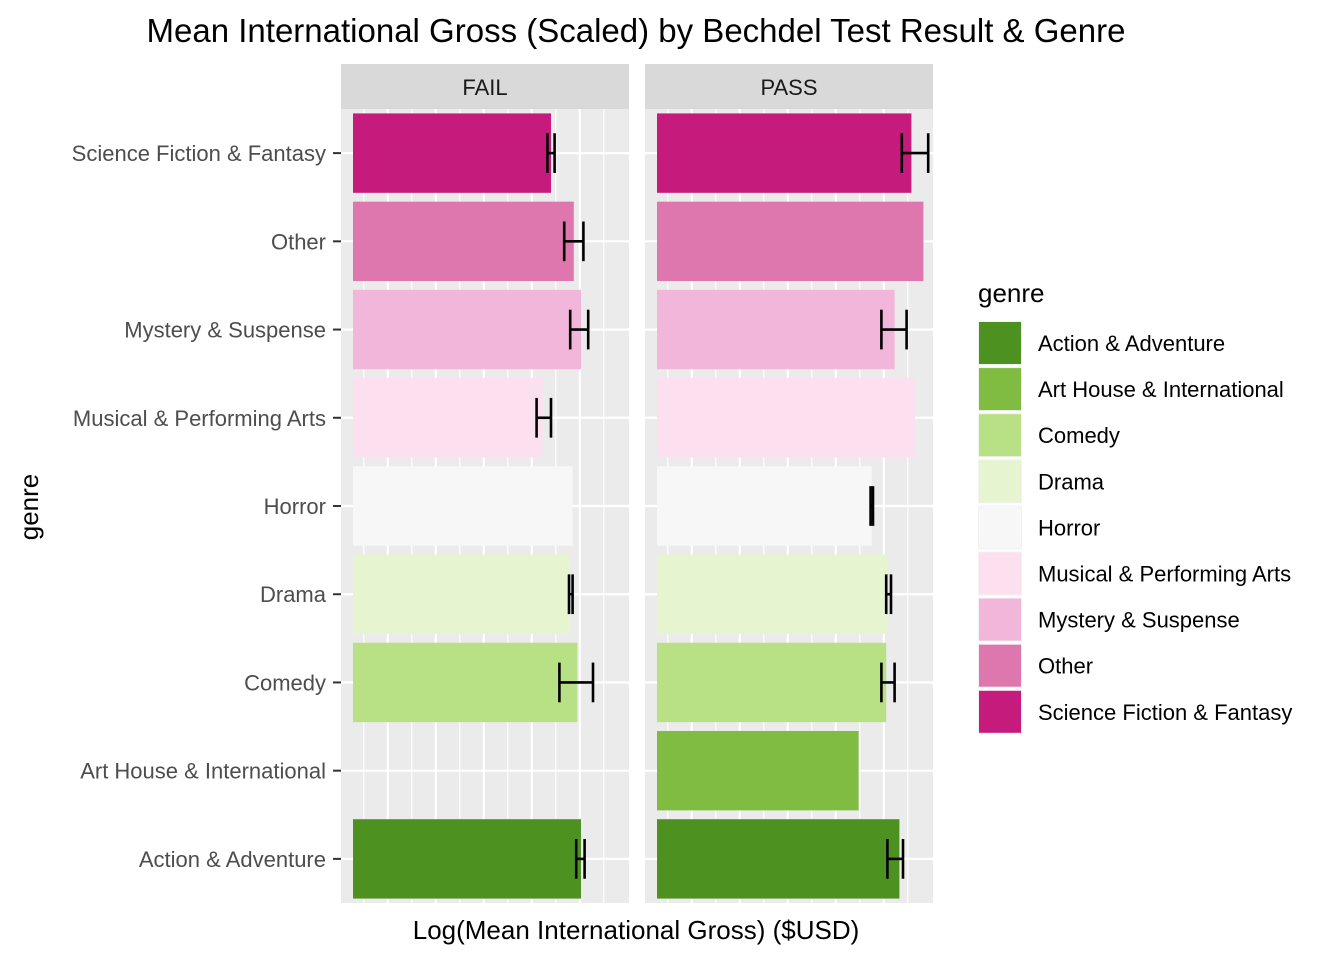 The height and width of the screenshot is (965, 1344). I want to click on error-bar-fail-other, so click(573, 241).